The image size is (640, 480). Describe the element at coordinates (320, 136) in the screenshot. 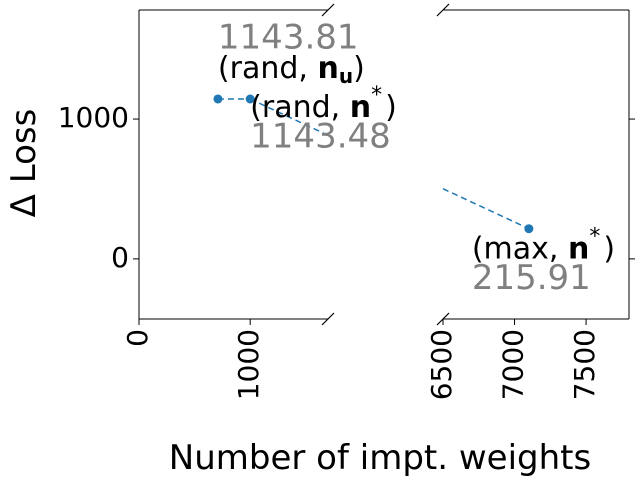

I see `point-value-label: 1143.48` at that location.